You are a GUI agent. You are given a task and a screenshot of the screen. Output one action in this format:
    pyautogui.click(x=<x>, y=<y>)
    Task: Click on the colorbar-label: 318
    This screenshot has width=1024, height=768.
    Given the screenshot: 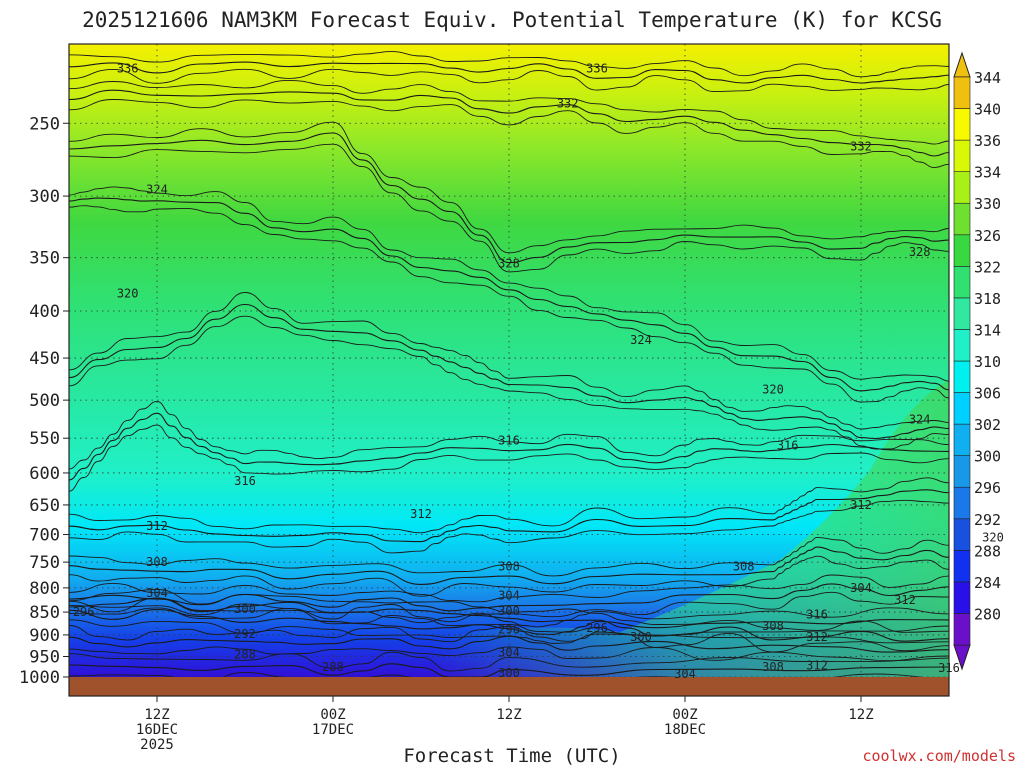 What is the action you would take?
    pyautogui.click(x=987, y=299)
    